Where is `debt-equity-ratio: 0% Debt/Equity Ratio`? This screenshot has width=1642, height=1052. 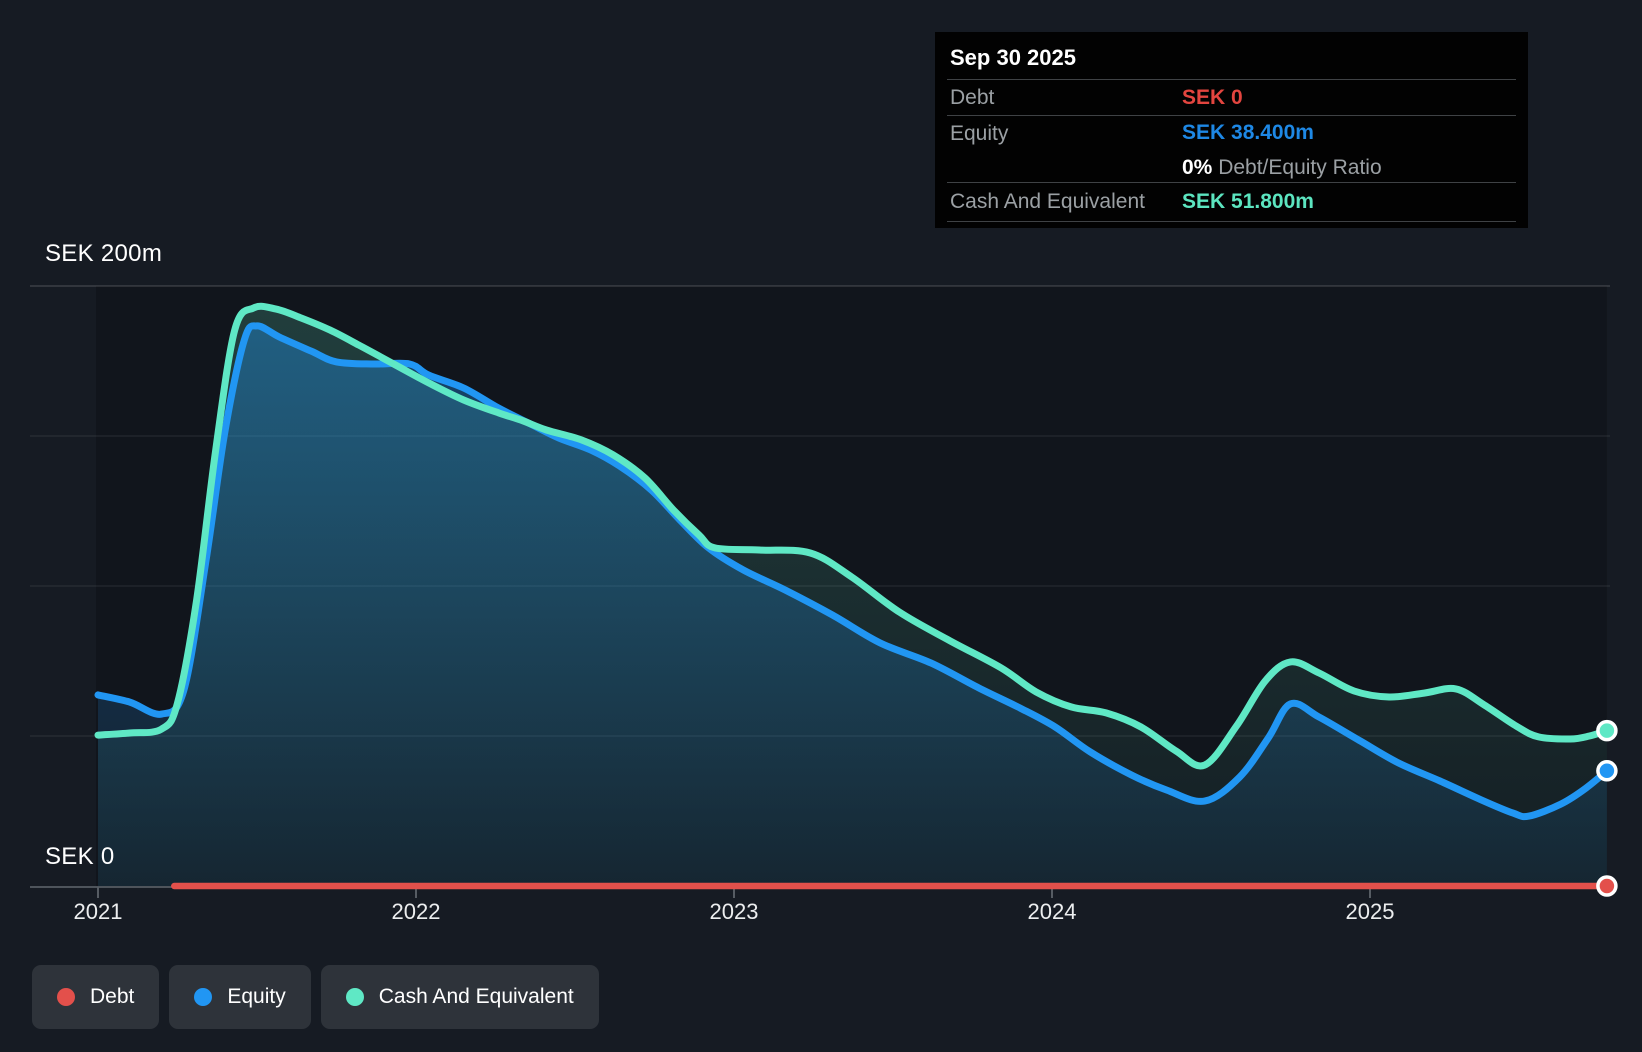
debt-equity-ratio: 0% Debt/Equity Ratio is located at coordinates (1282, 168).